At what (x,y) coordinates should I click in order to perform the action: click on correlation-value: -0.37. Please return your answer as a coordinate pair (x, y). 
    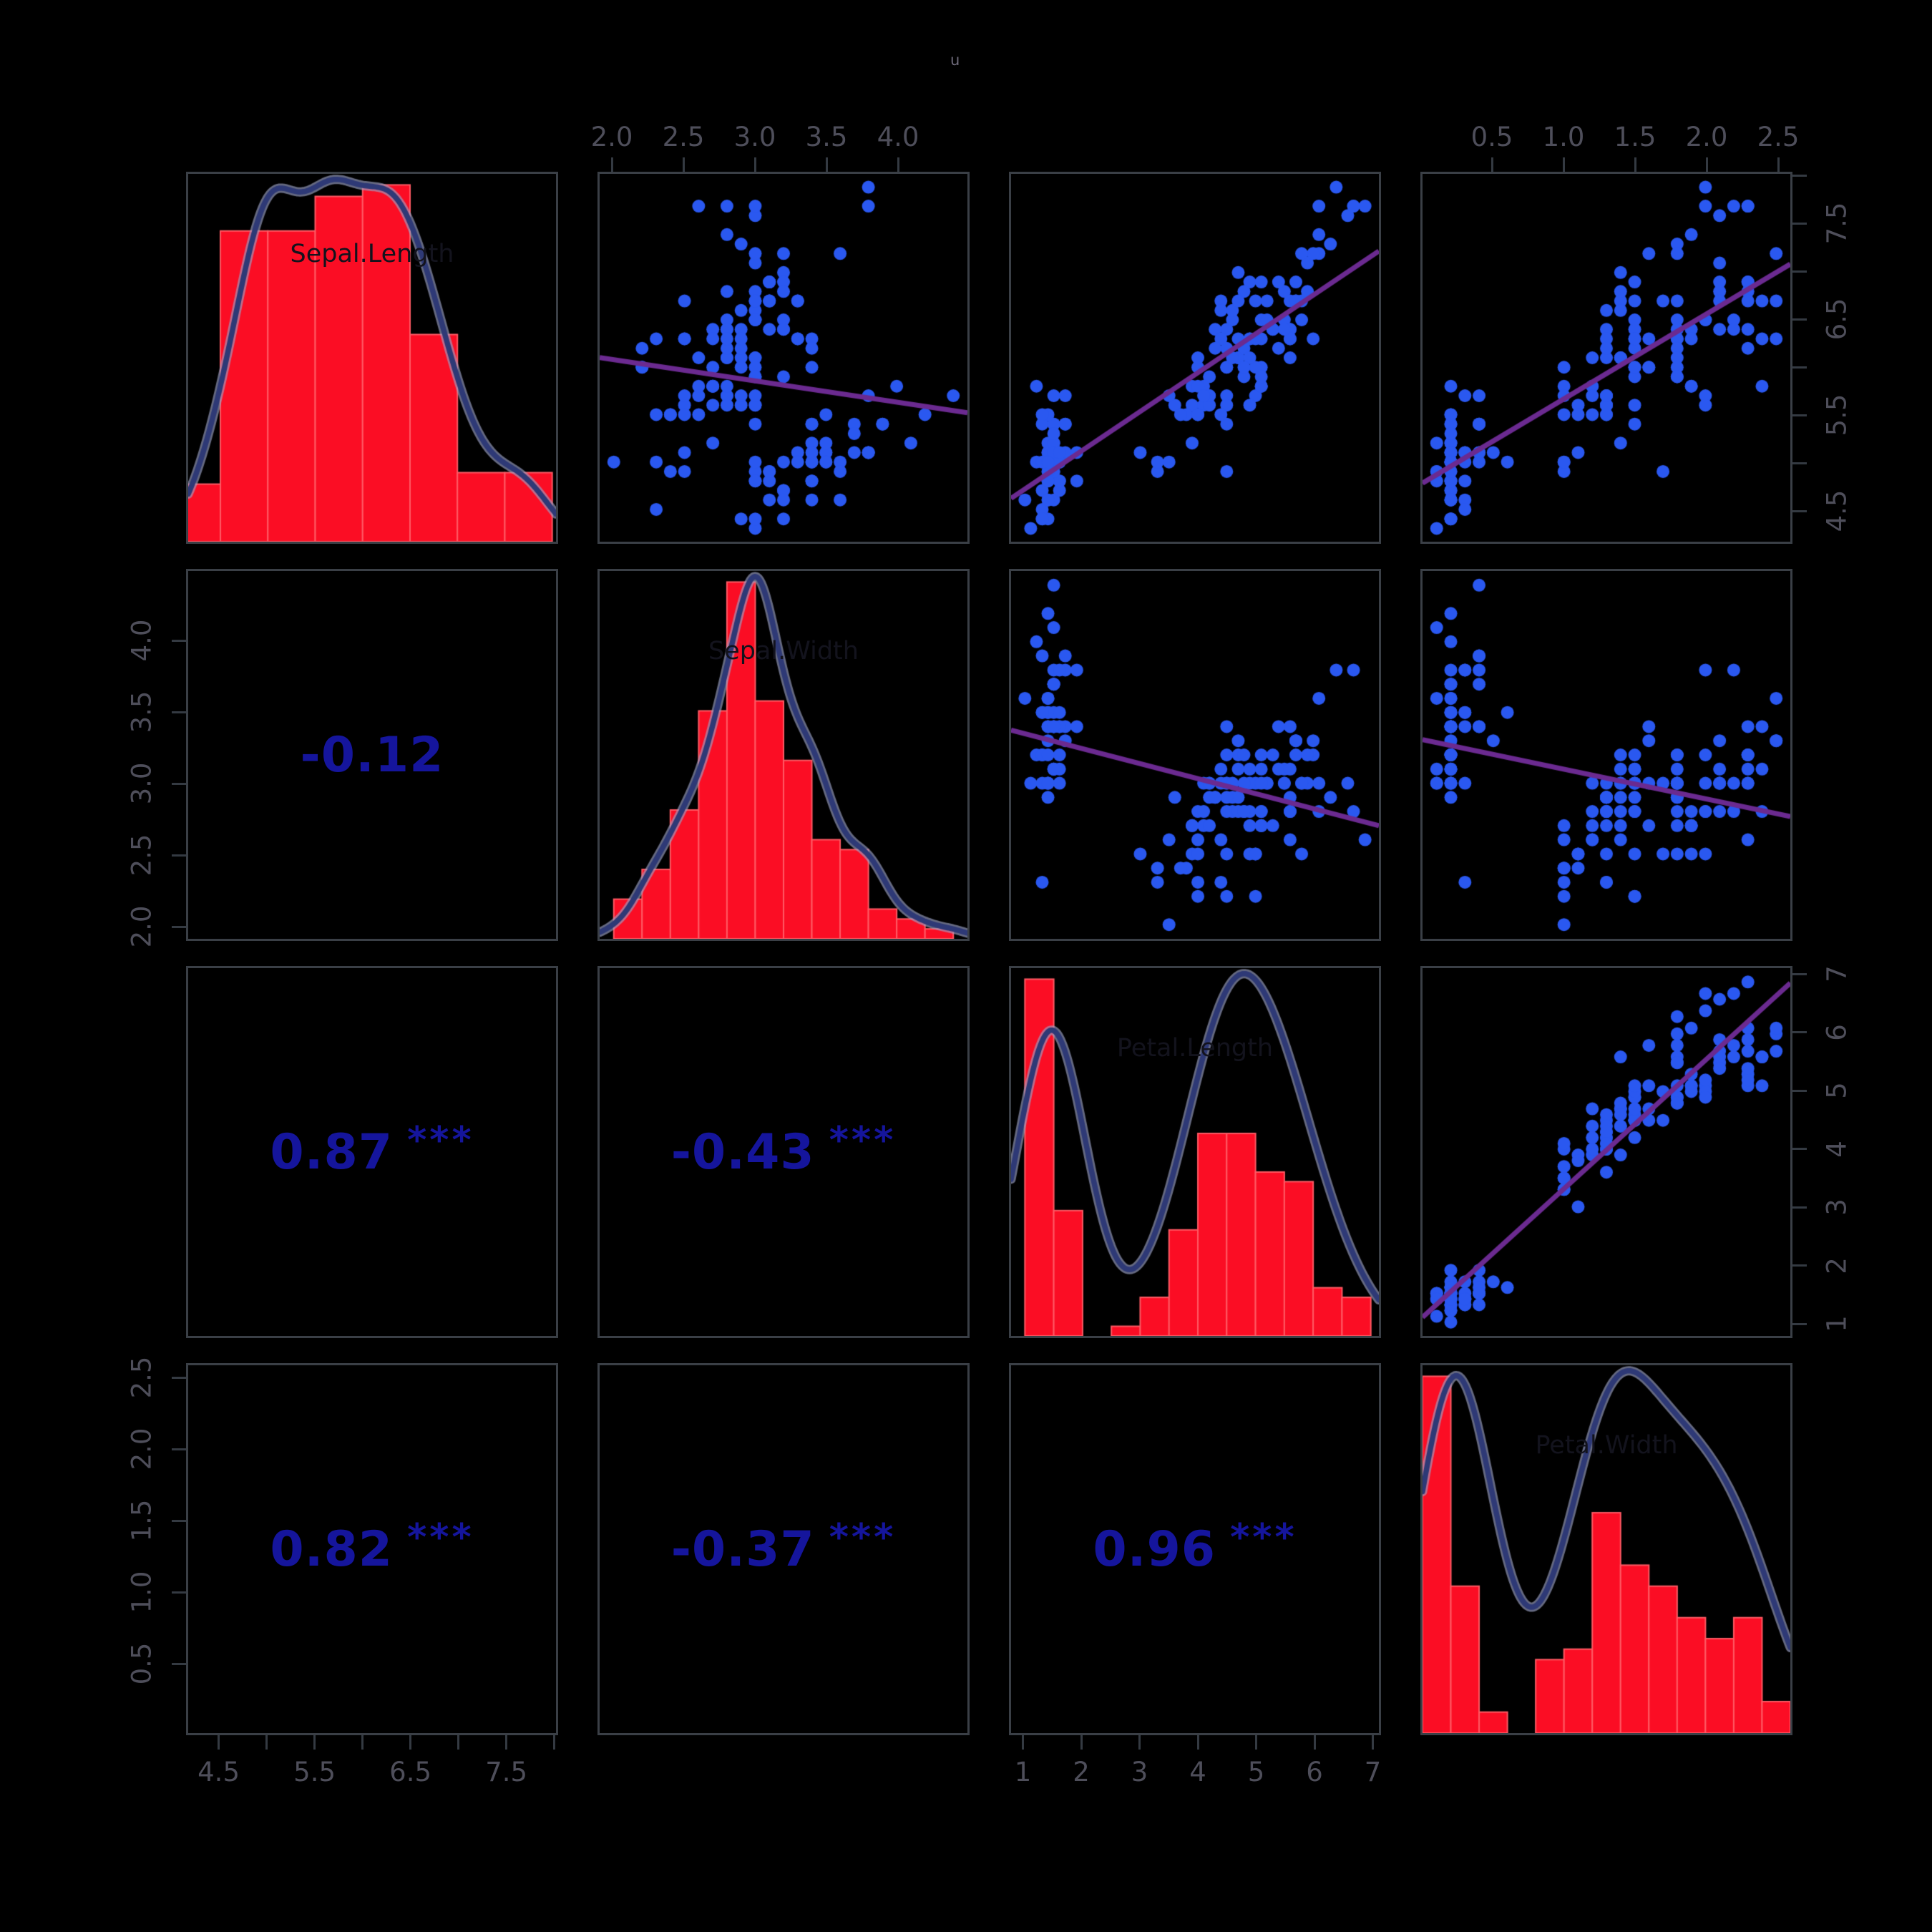
    Looking at the image, I should click on (742, 1550).